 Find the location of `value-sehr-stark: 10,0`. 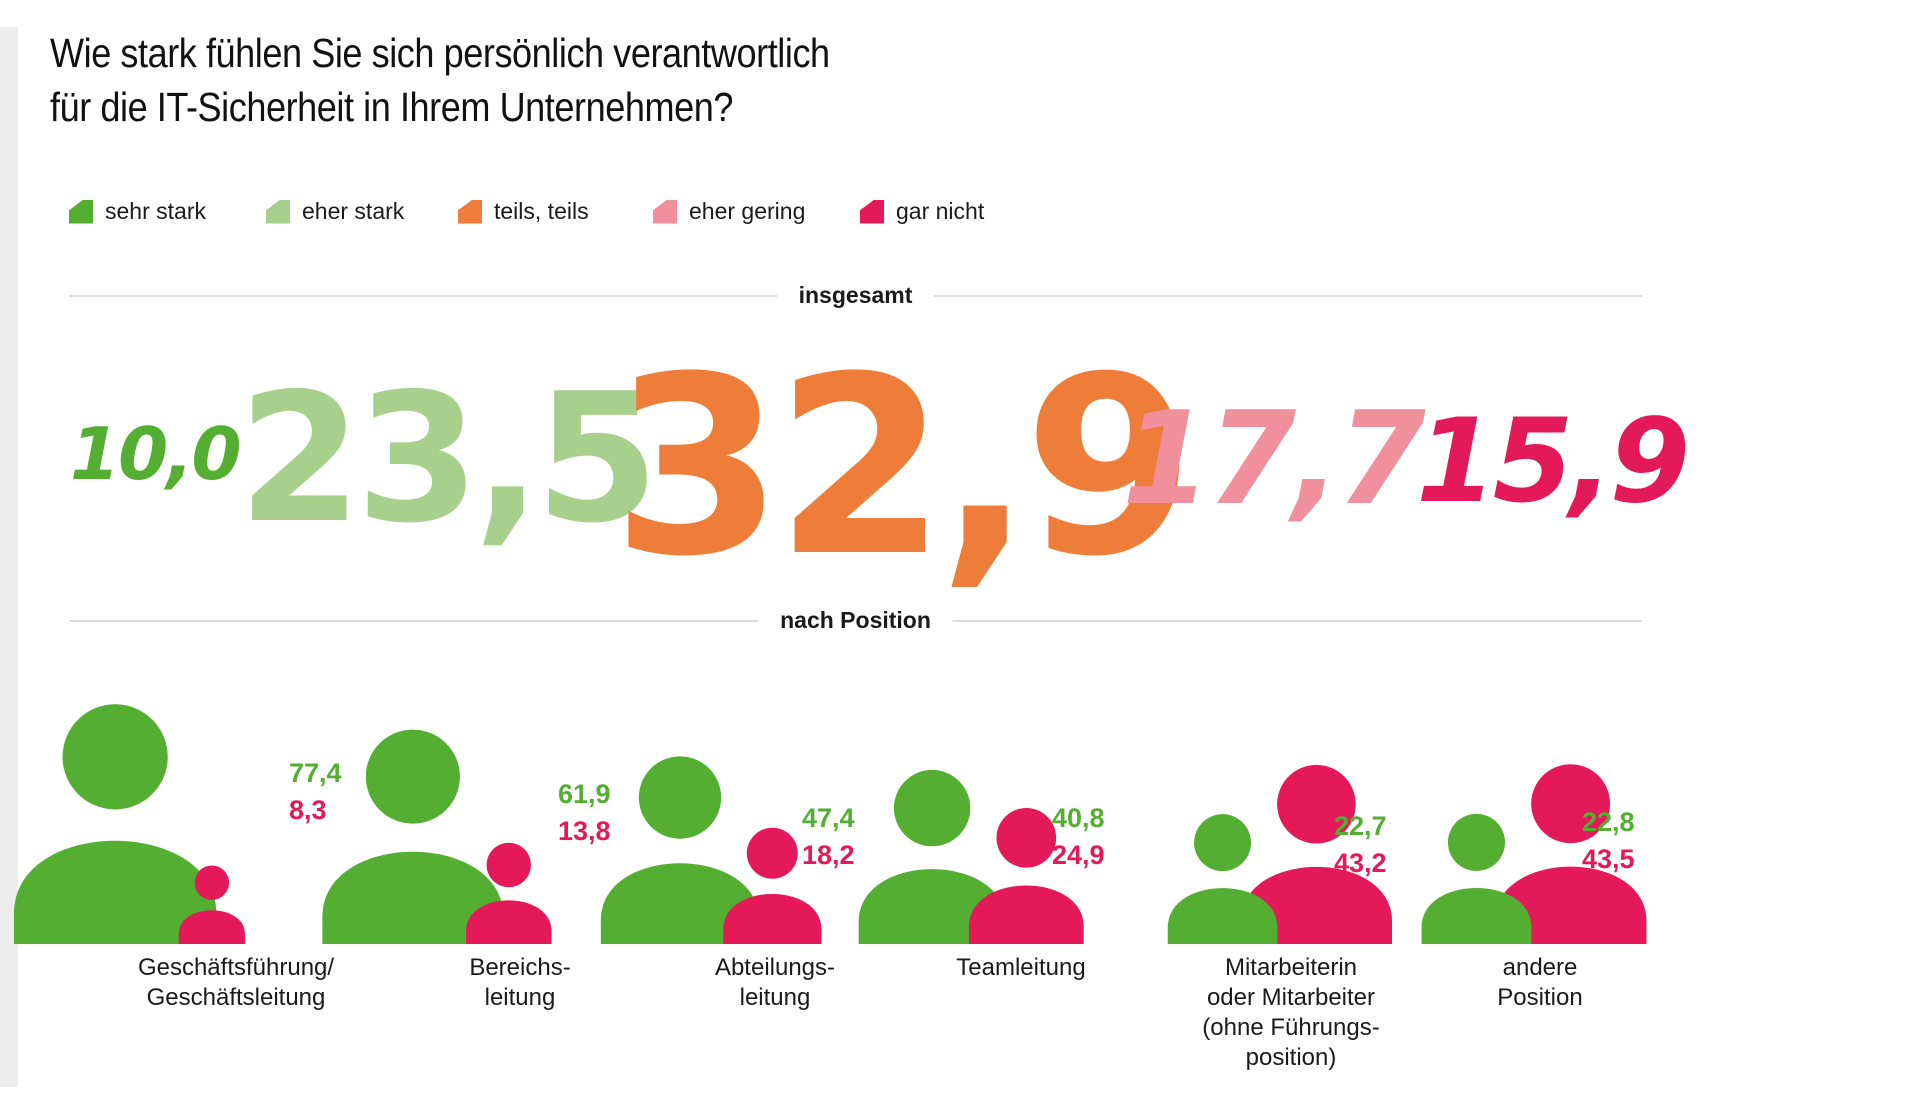

value-sehr-stark: 10,0 is located at coordinates (156, 454).